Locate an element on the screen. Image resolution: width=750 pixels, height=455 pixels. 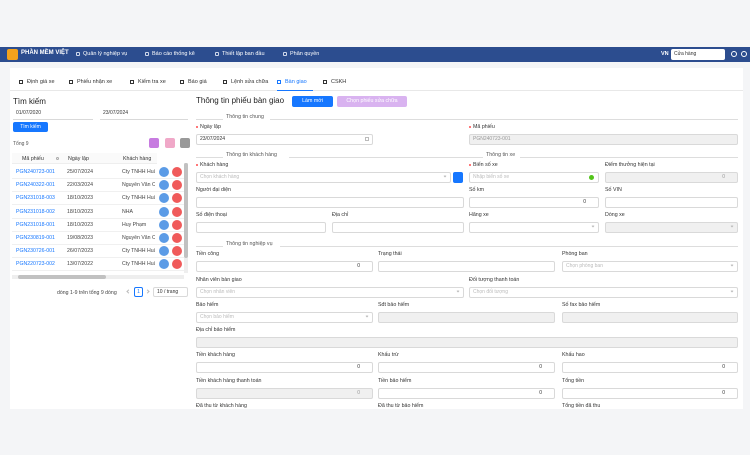
input-select: Chọn đối tượng is located at coordinates (603, 292).